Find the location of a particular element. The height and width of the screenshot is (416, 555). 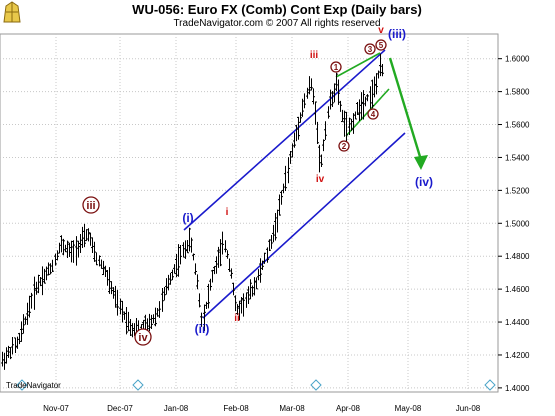

wave-label: 4 is located at coordinates (373, 114).